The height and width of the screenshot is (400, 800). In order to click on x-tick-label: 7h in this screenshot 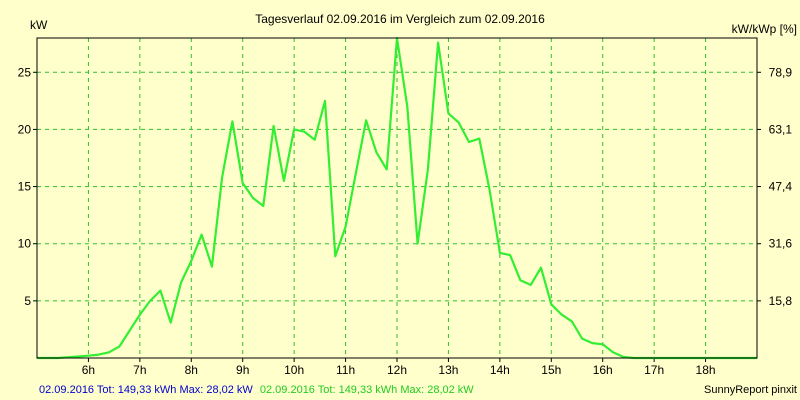, I will do `click(139, 370)`.